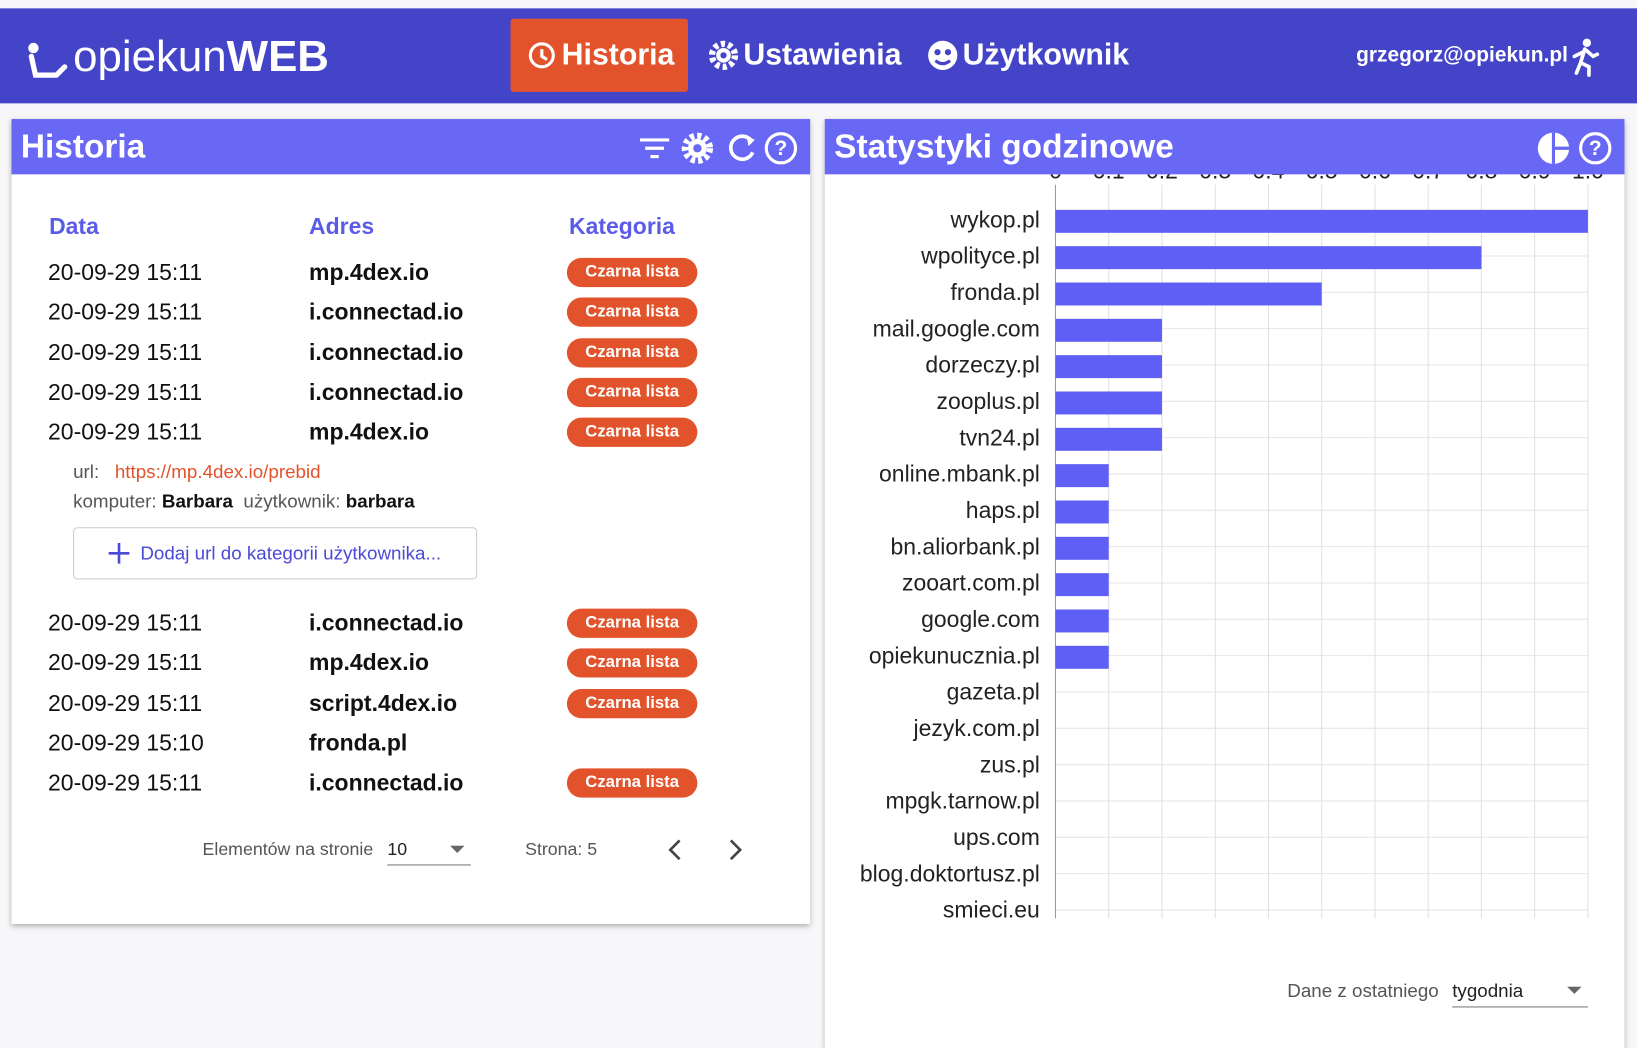  Describe the element at coordinates (962, 801) in the screenshot. I see `y-tick-label: mpgk.tarnow.pl` at that location.